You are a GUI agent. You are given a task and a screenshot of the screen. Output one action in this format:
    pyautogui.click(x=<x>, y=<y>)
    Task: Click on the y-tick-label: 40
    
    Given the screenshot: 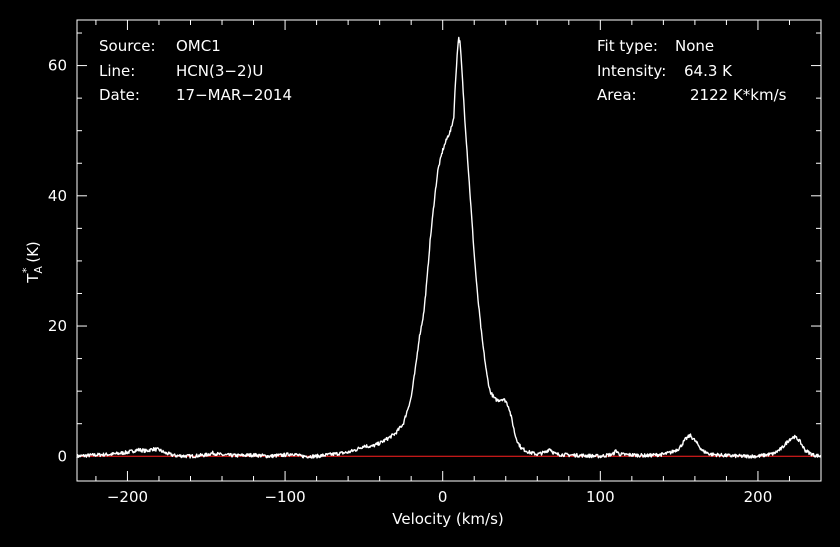 What is the action you would take?
    pyautogui.click(x=57, y=196)
    